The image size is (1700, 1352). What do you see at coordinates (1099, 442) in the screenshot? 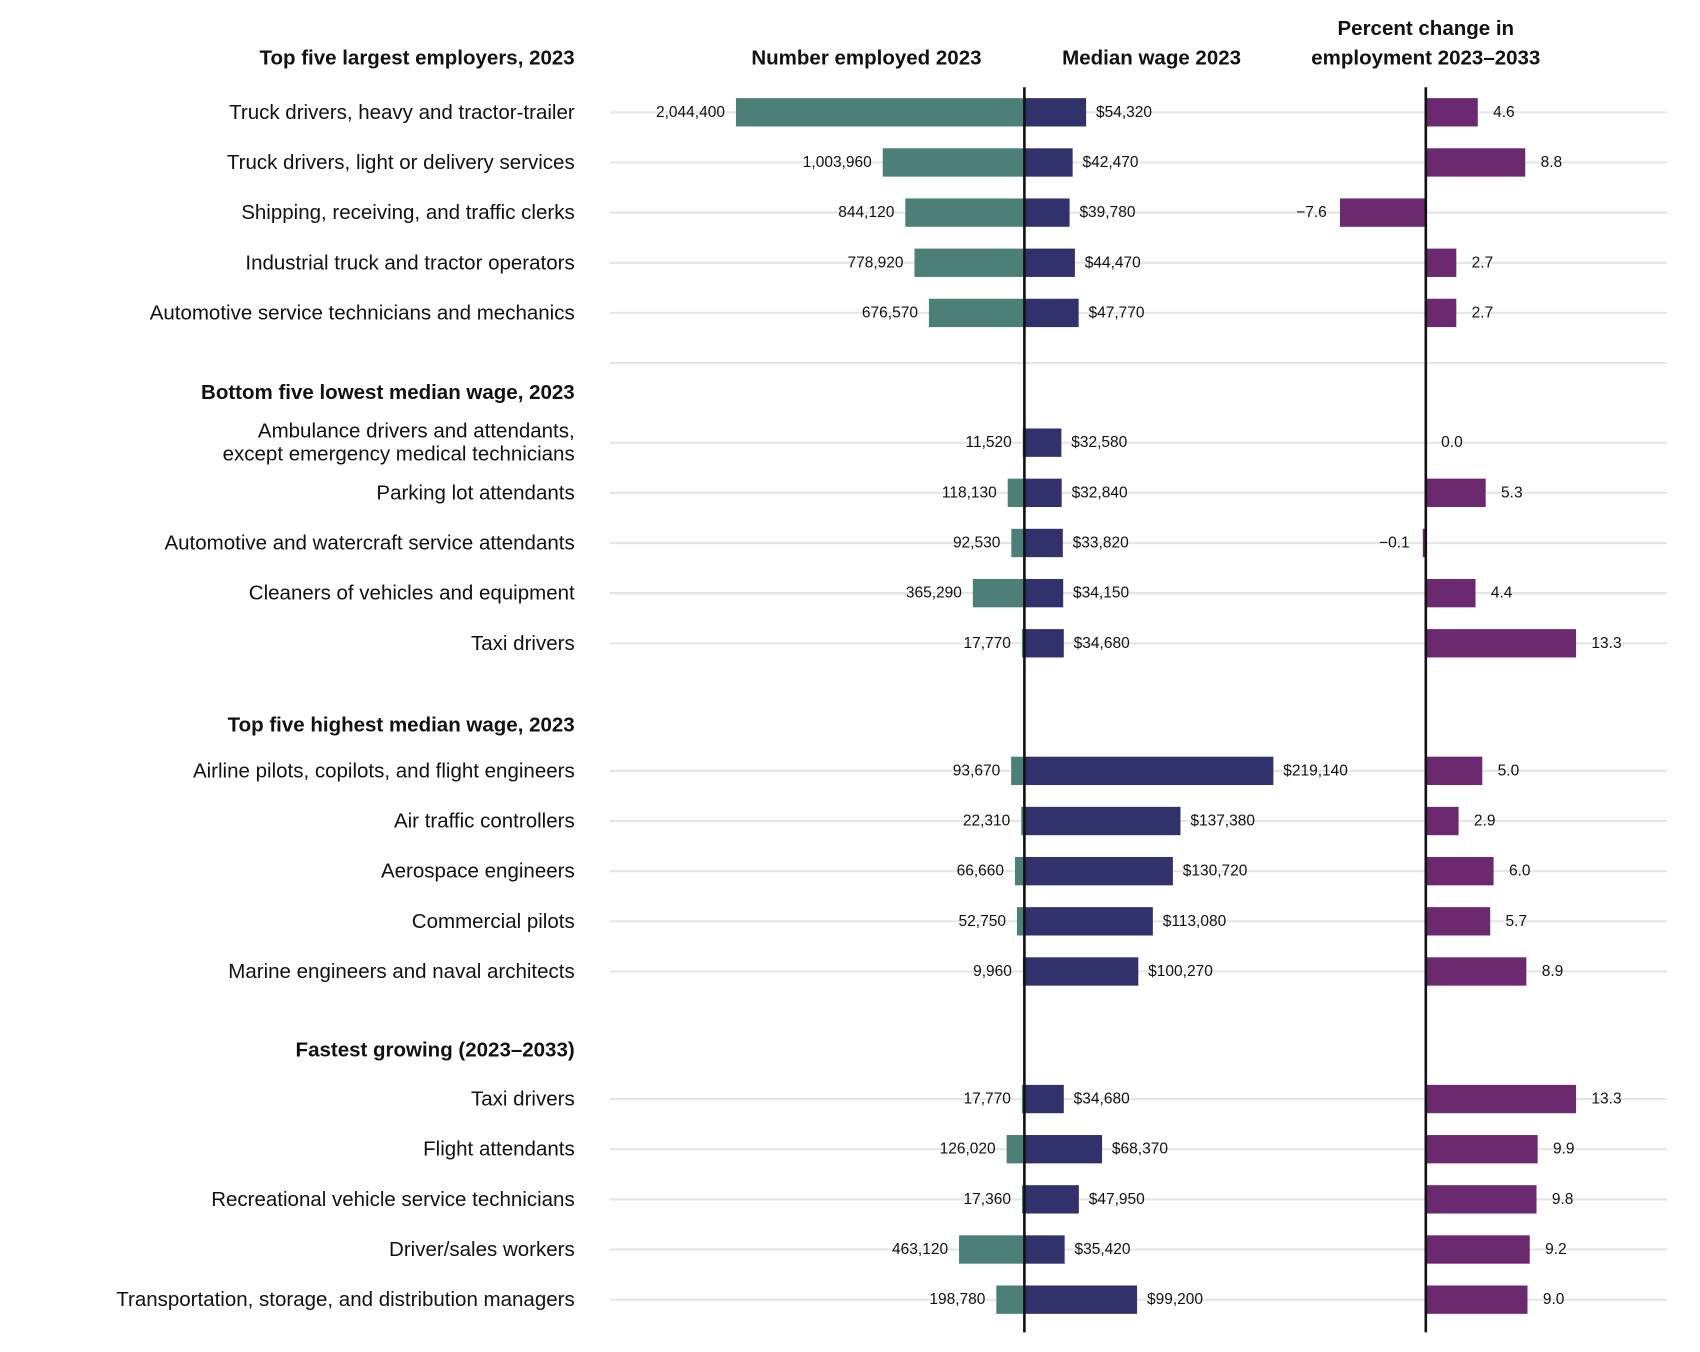
I see `wage-value-label: $32,580` at bounding box center [1099, 442].